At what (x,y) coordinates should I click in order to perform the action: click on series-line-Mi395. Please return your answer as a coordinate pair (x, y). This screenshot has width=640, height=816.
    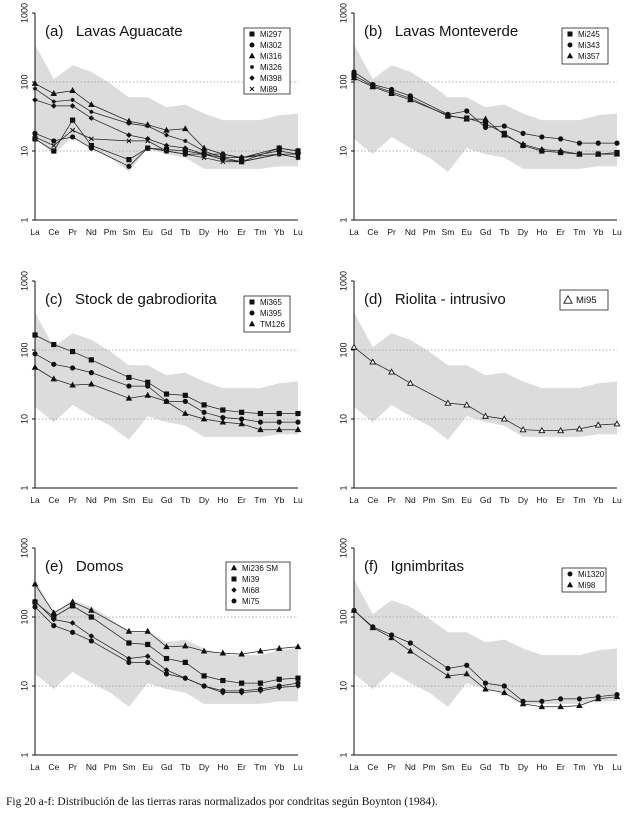
    Looking at the image, I should click on (166, 388).